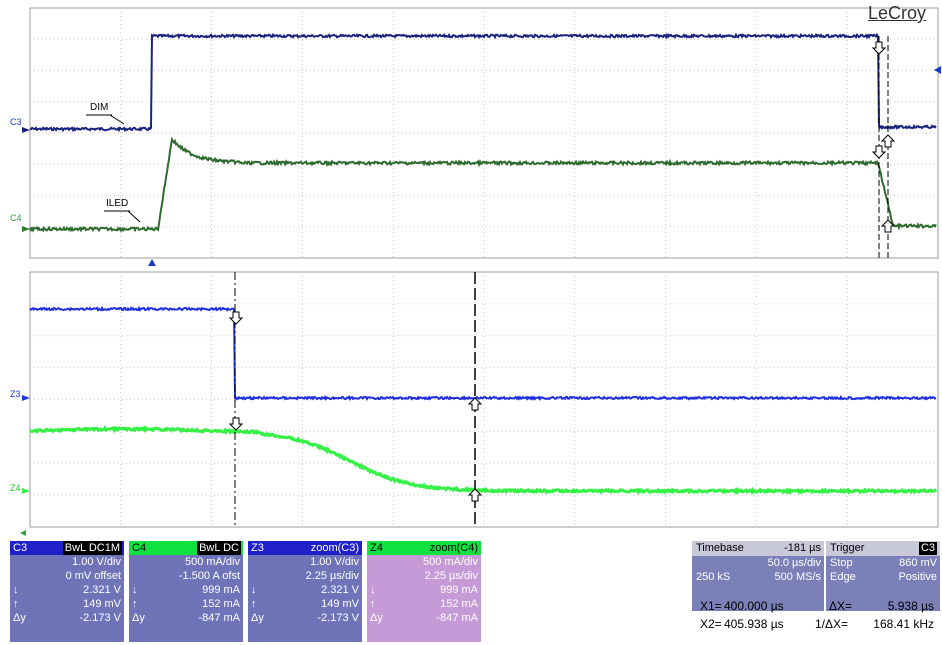 The width and height of the screenshot is (942, 645). Describe the element at coordinates (16, 122) in the screenshot. I see `channel-label-c3: C3` at that location.